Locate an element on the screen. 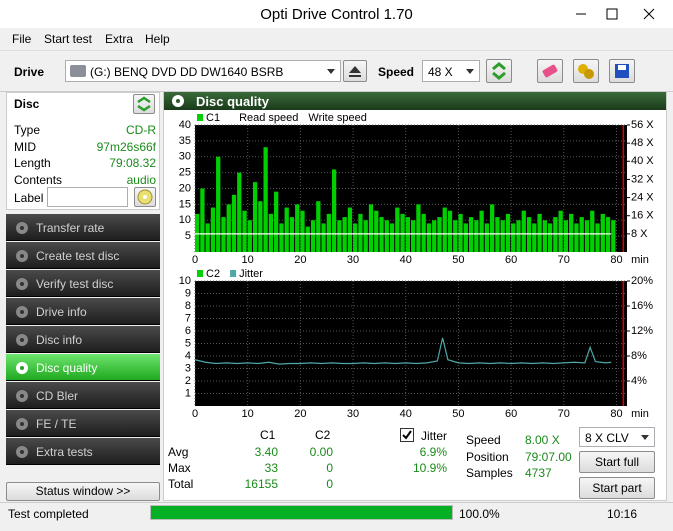  x-tick-label: 80 is located at coordinates (616, 414).